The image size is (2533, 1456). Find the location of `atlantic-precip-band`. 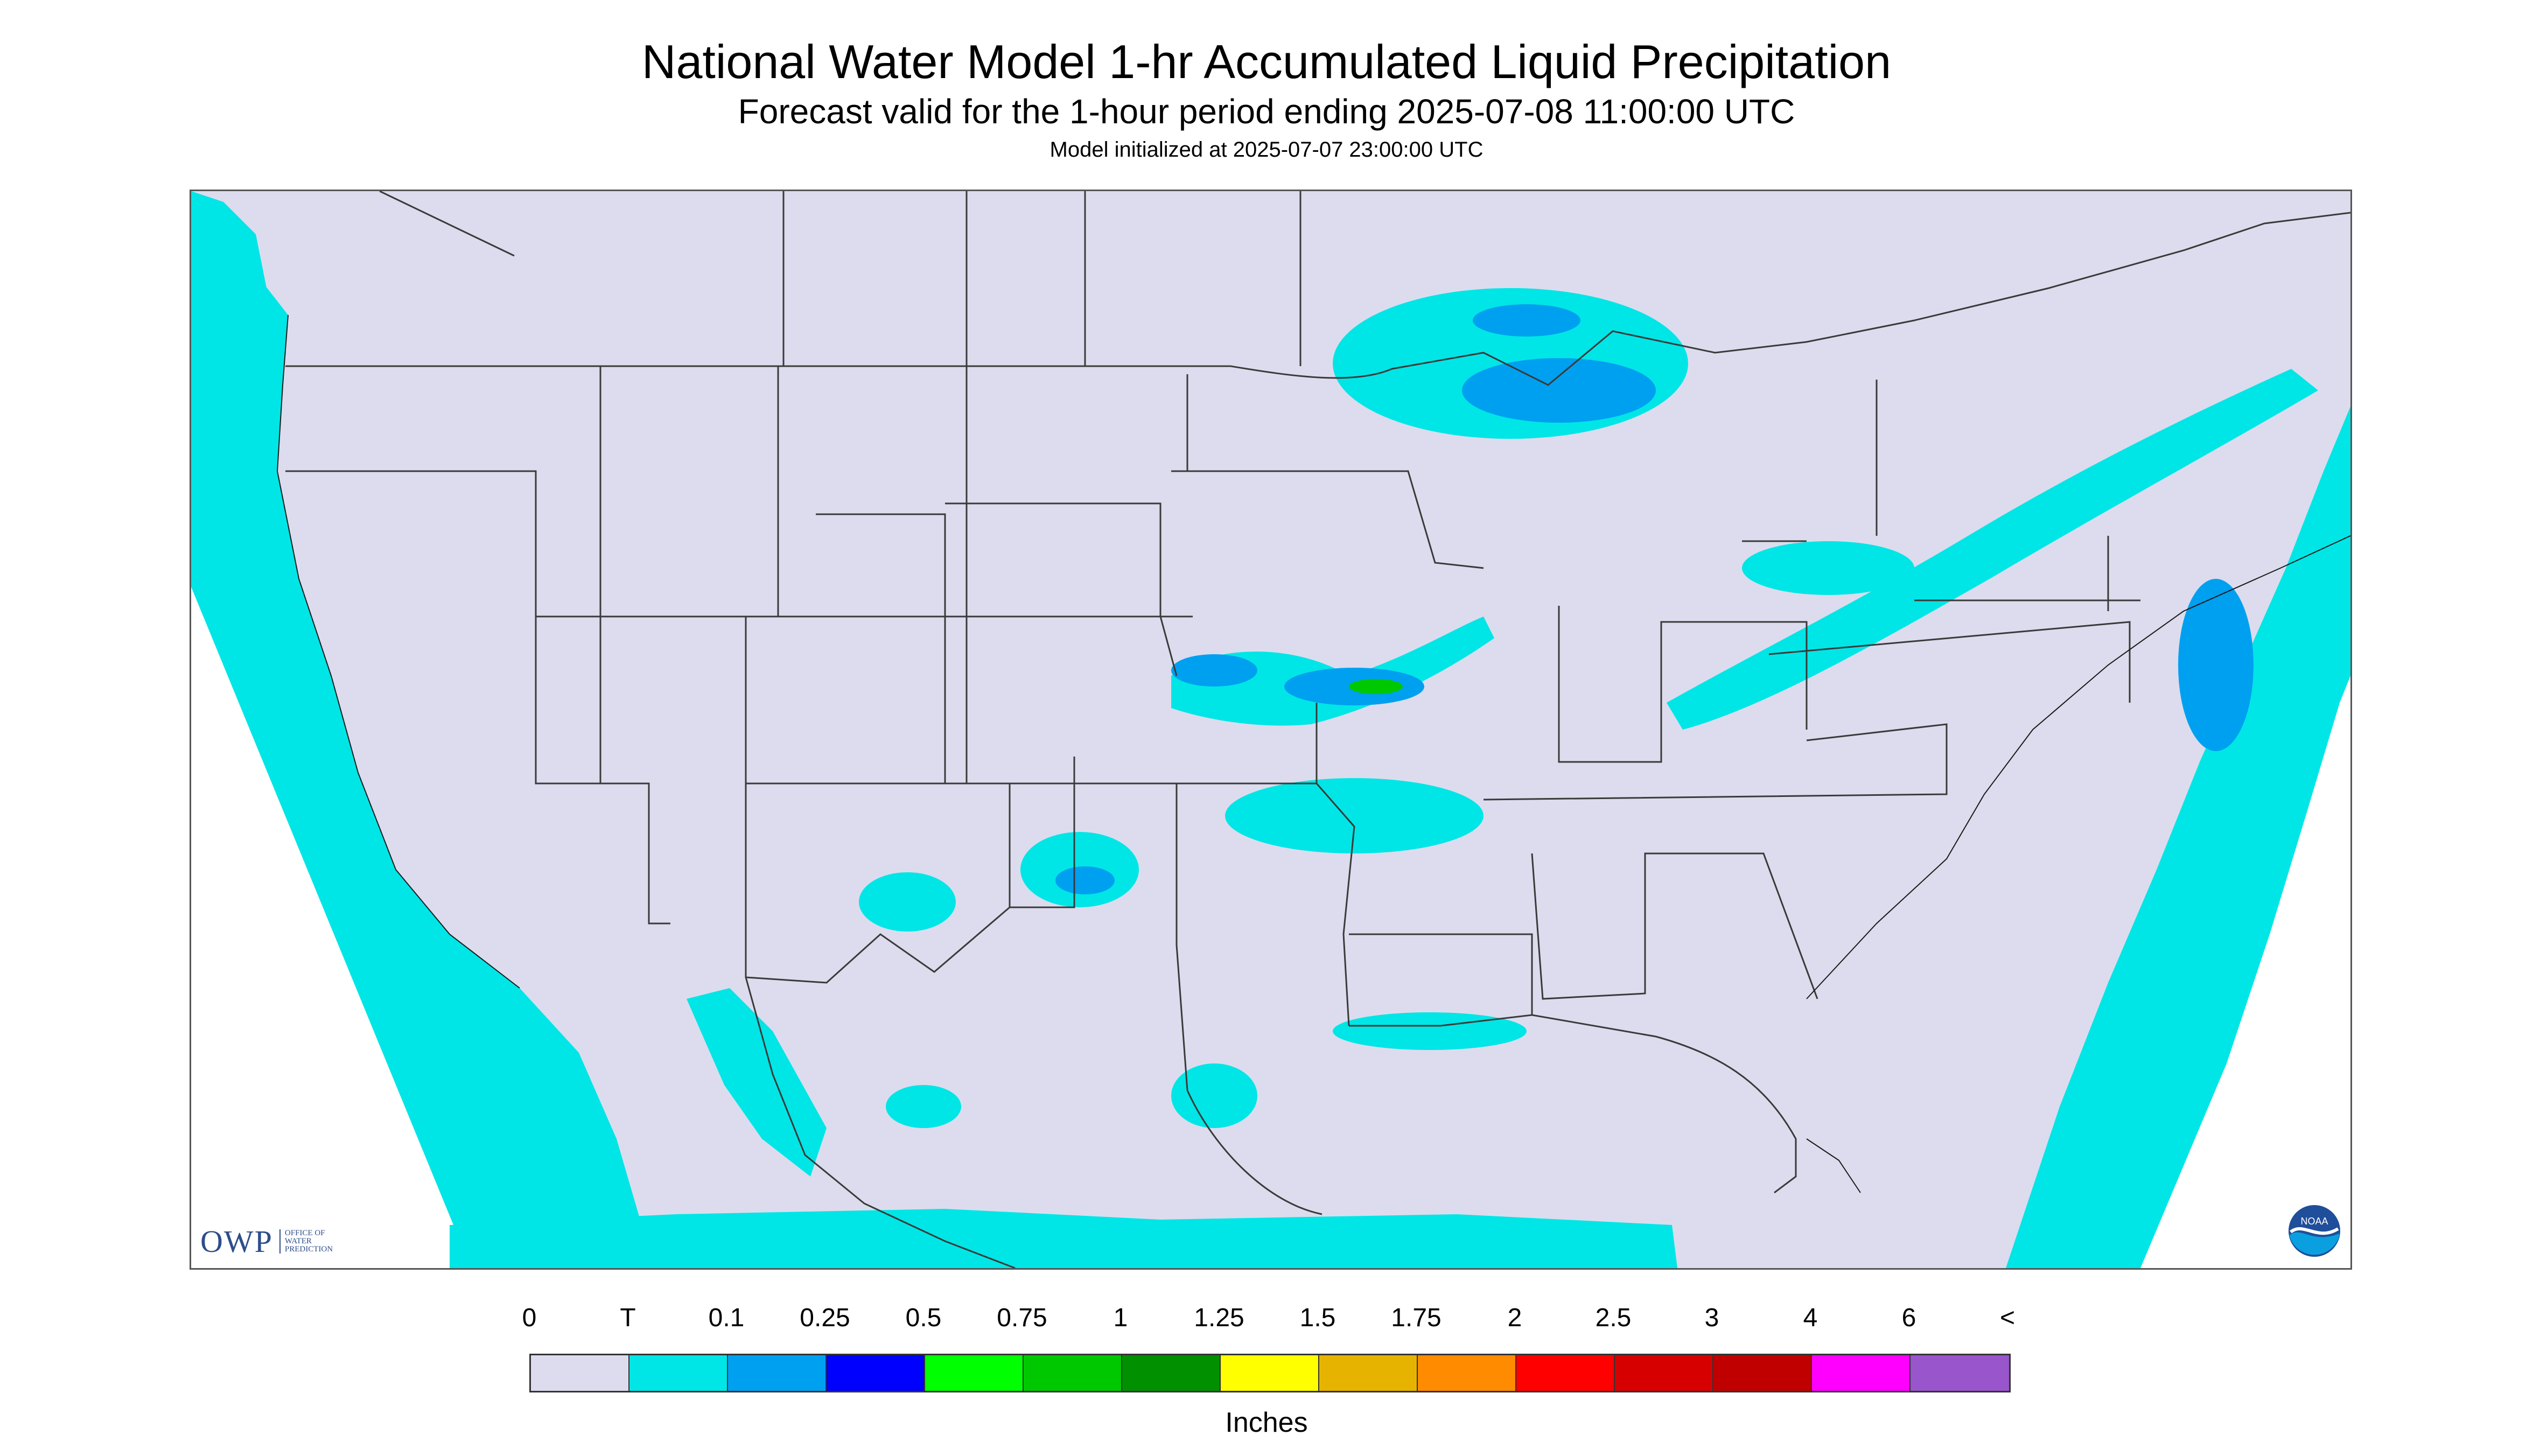

atlantic-precip-band is located at coordinates (2178, 837).